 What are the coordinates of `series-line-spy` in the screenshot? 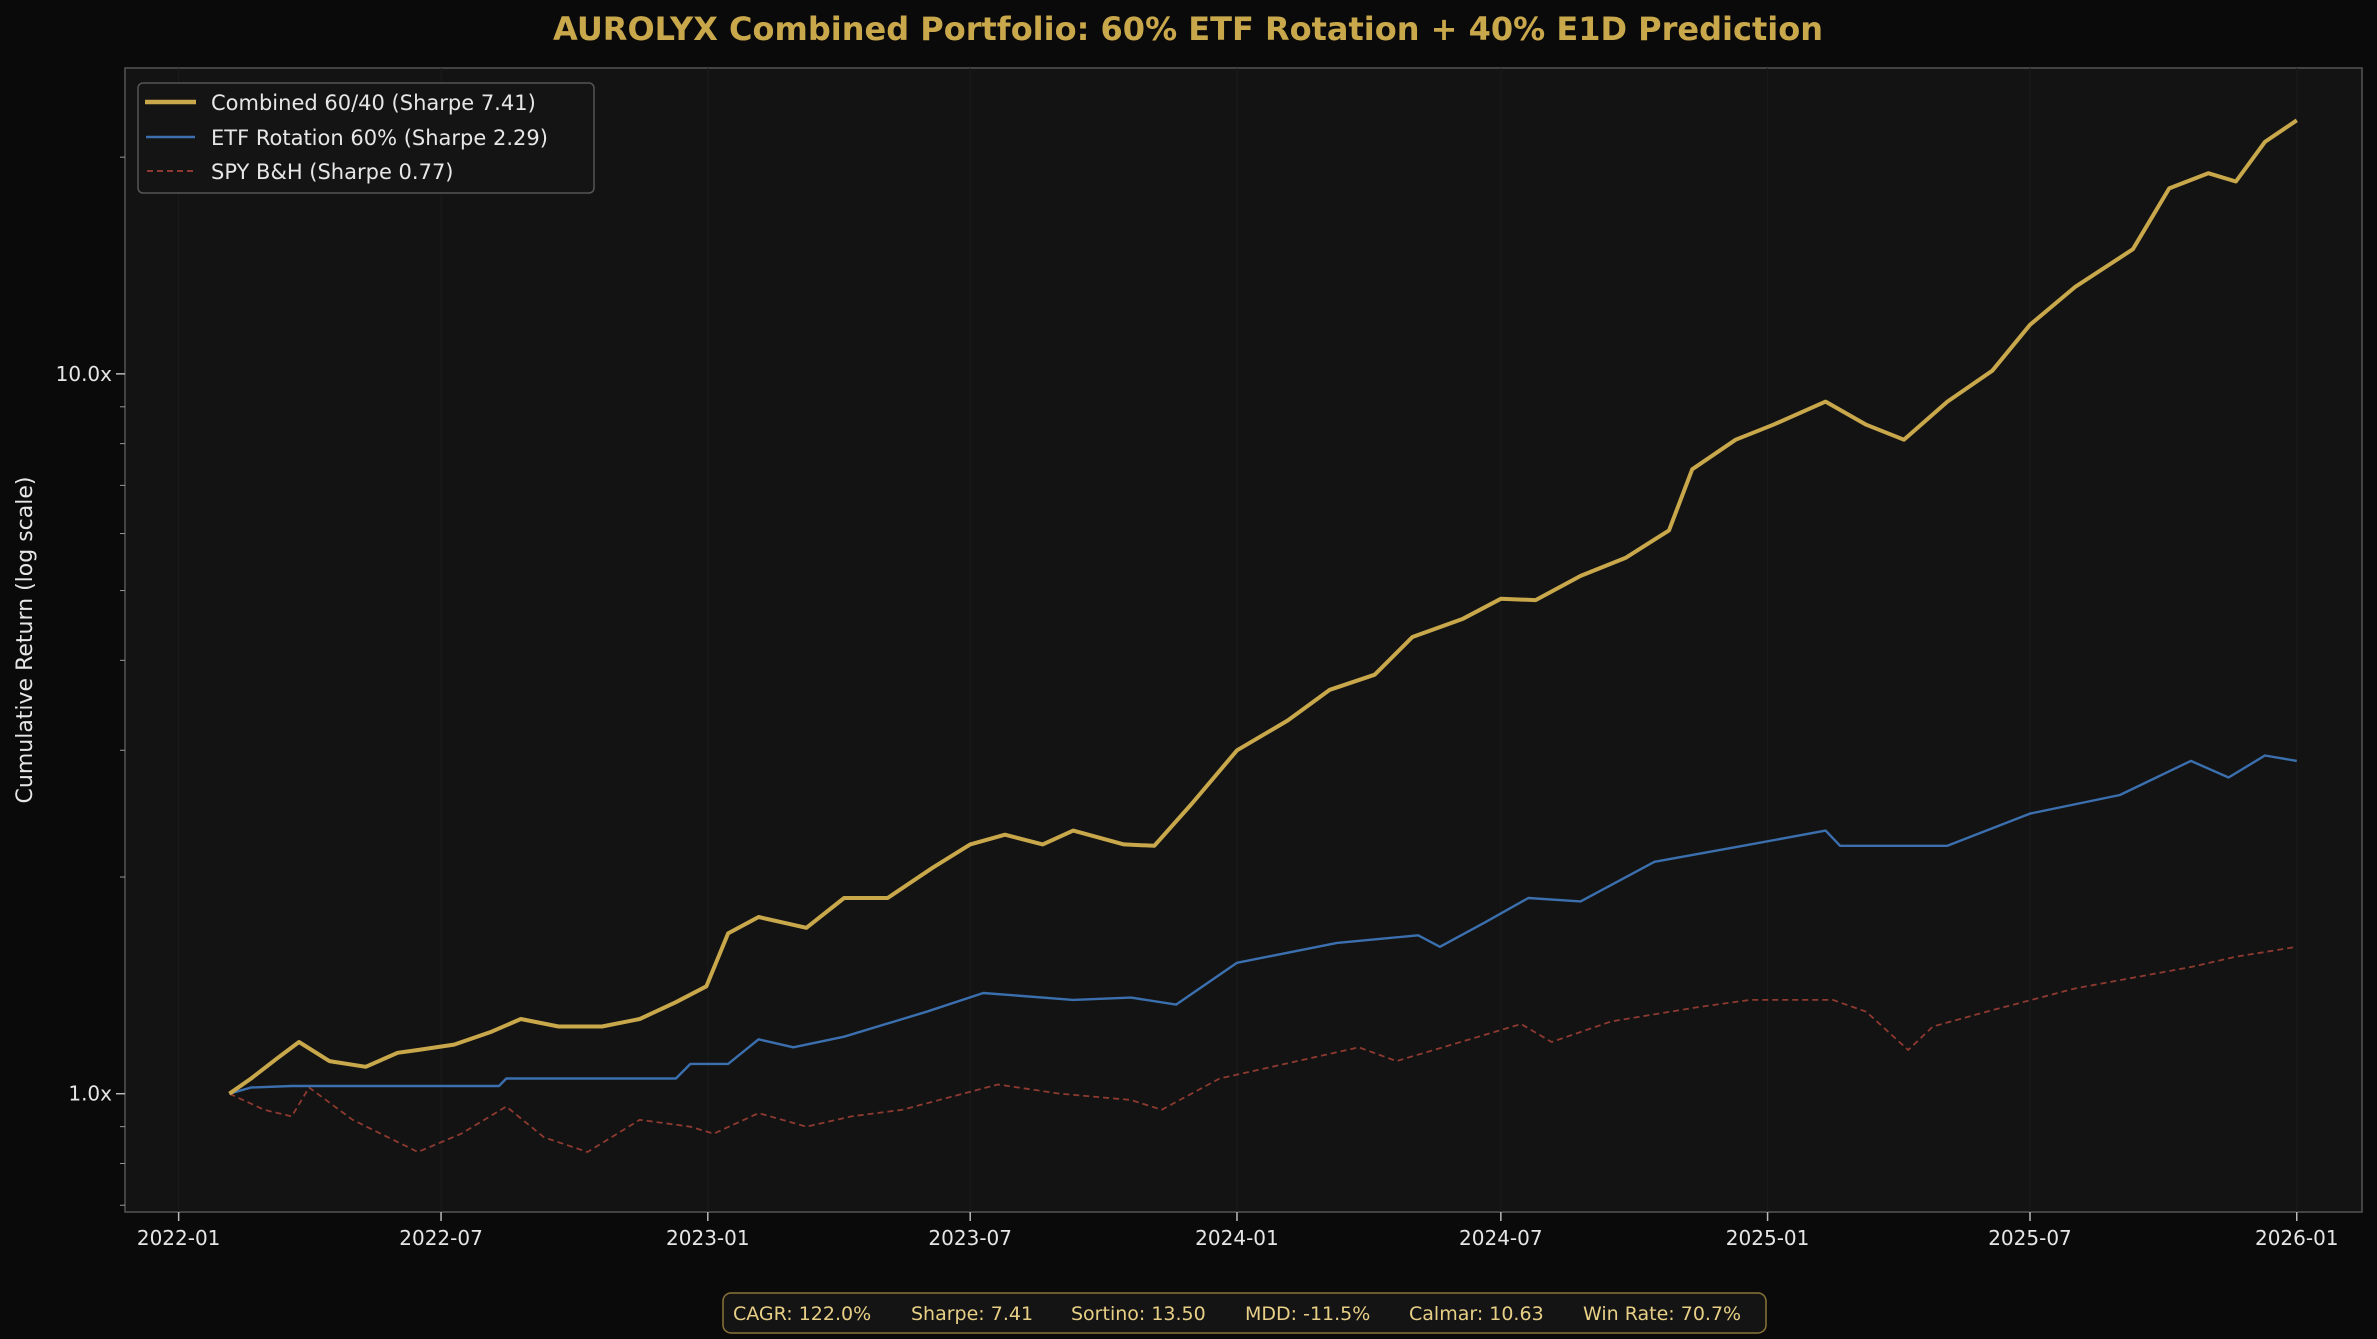 It's located at (1263, 1049).